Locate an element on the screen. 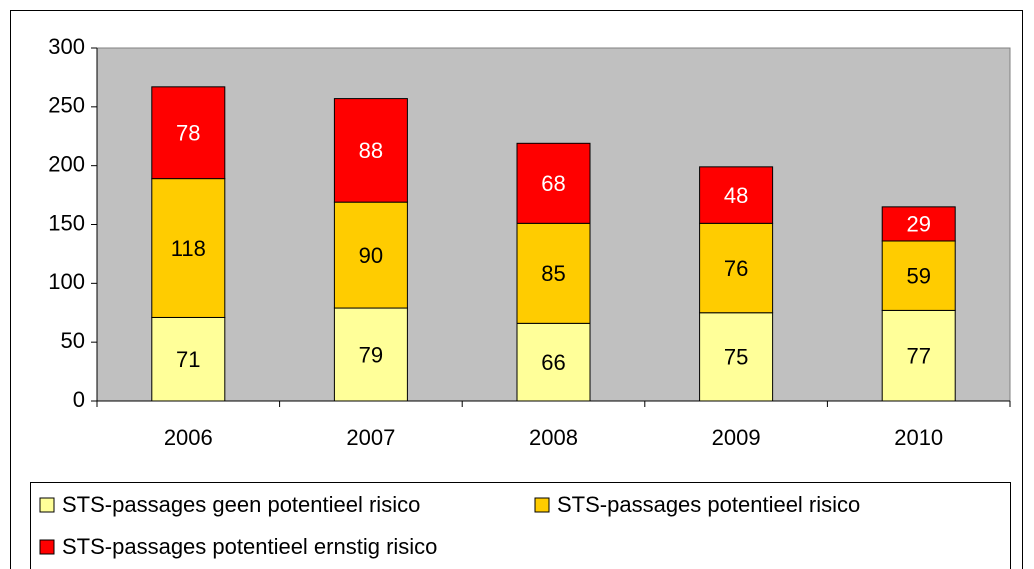 This screenshot has width=1034, height=569. data-label: 77 is located at coordinates (918, 356).